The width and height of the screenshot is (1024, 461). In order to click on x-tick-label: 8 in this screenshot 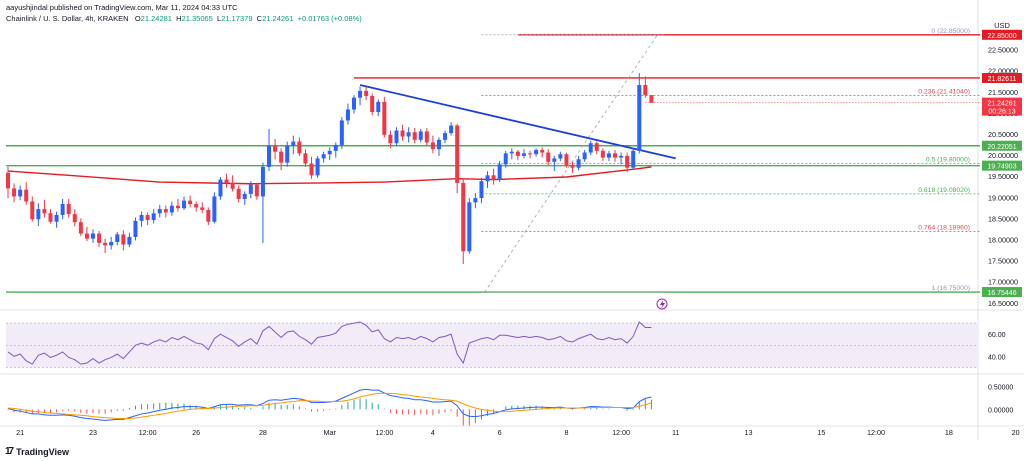, I will do `click(566, 432)`.